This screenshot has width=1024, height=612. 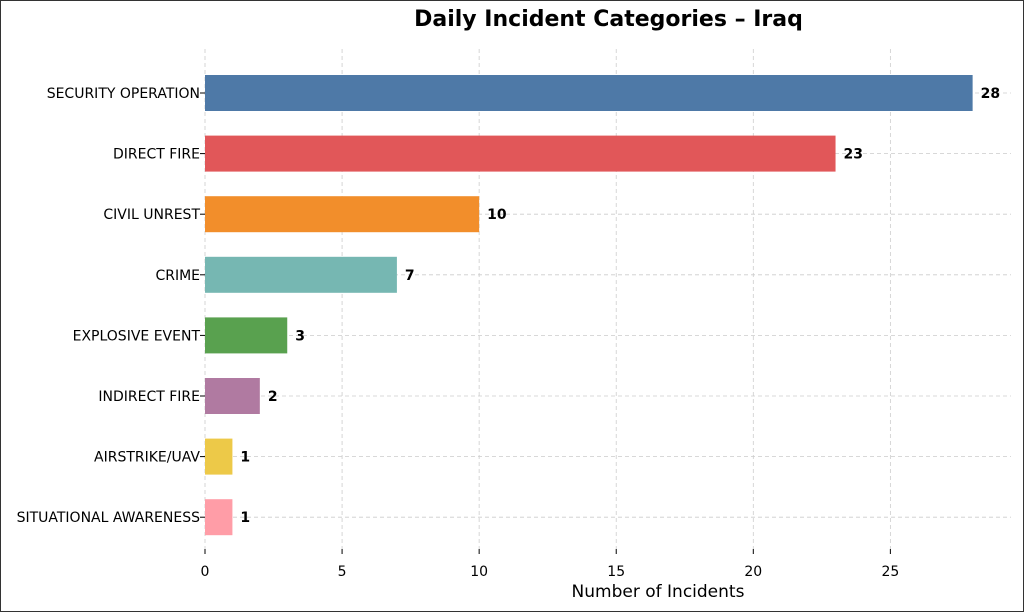 What do you see at coordinates (205, 572) in the screenshot?
I see `x-tick-label: 0` at bounding box center [205, 572].